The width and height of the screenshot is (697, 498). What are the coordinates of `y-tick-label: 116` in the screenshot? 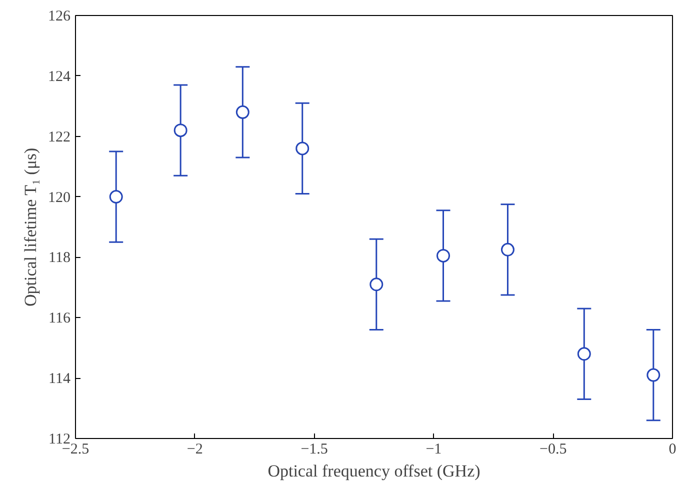 It's located at (59, 318).